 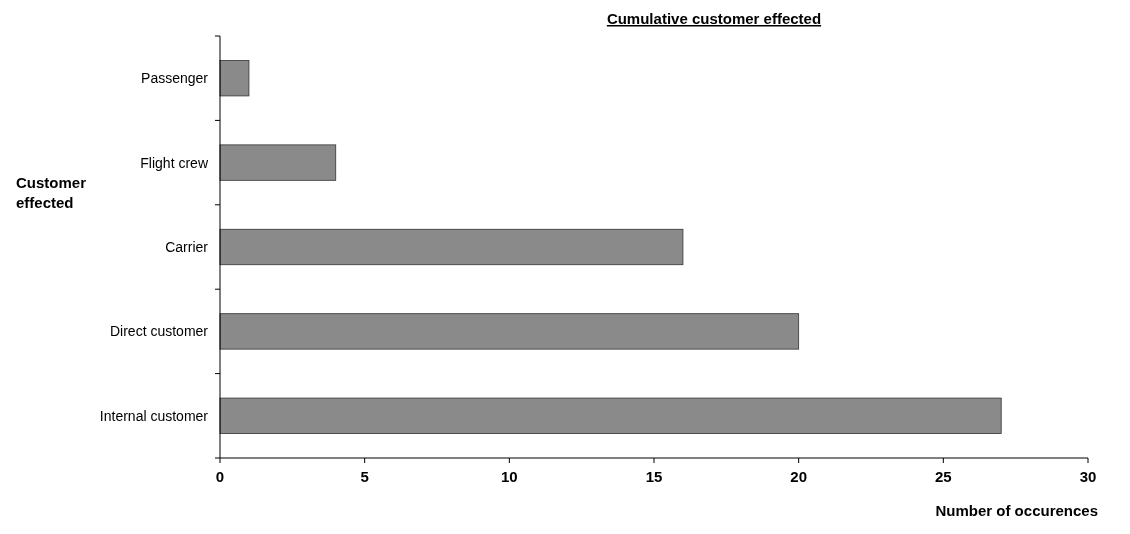 I want to click on y-tick-label: Carrier, so click(x=187, y=246).